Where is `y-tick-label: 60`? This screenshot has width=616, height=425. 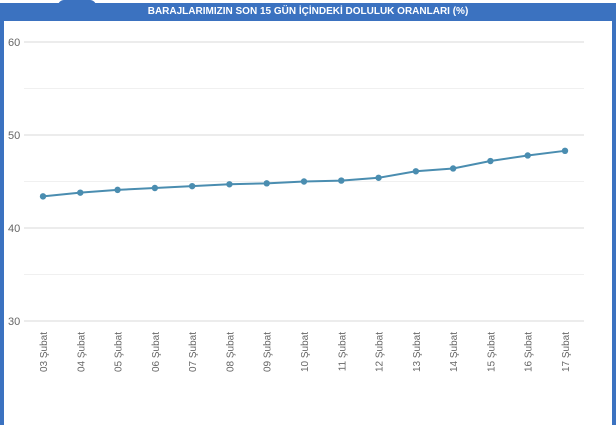
y-tick-label: 60 is located at coordinates (14, 43).